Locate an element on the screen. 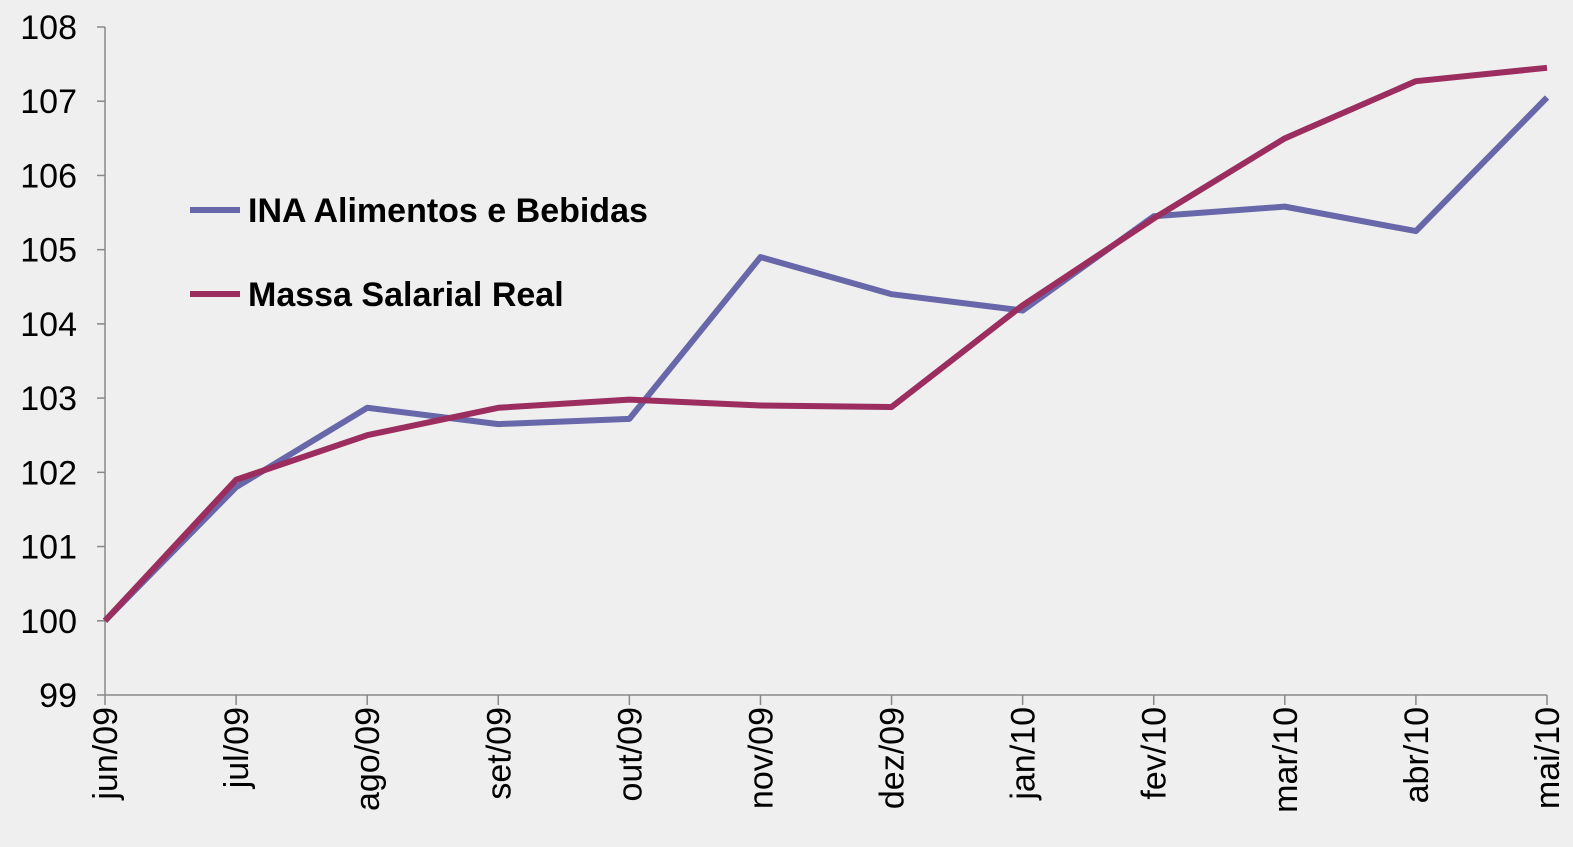  x-tick-label: ago/09 is located at coordinates (368, 759).